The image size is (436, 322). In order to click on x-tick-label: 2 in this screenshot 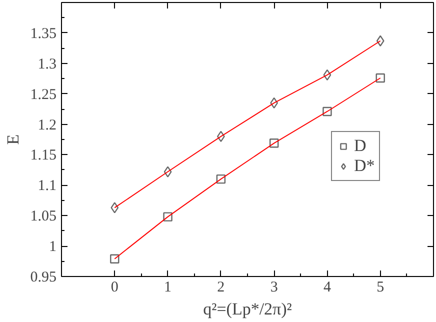, I will do `click(221, 288)`.